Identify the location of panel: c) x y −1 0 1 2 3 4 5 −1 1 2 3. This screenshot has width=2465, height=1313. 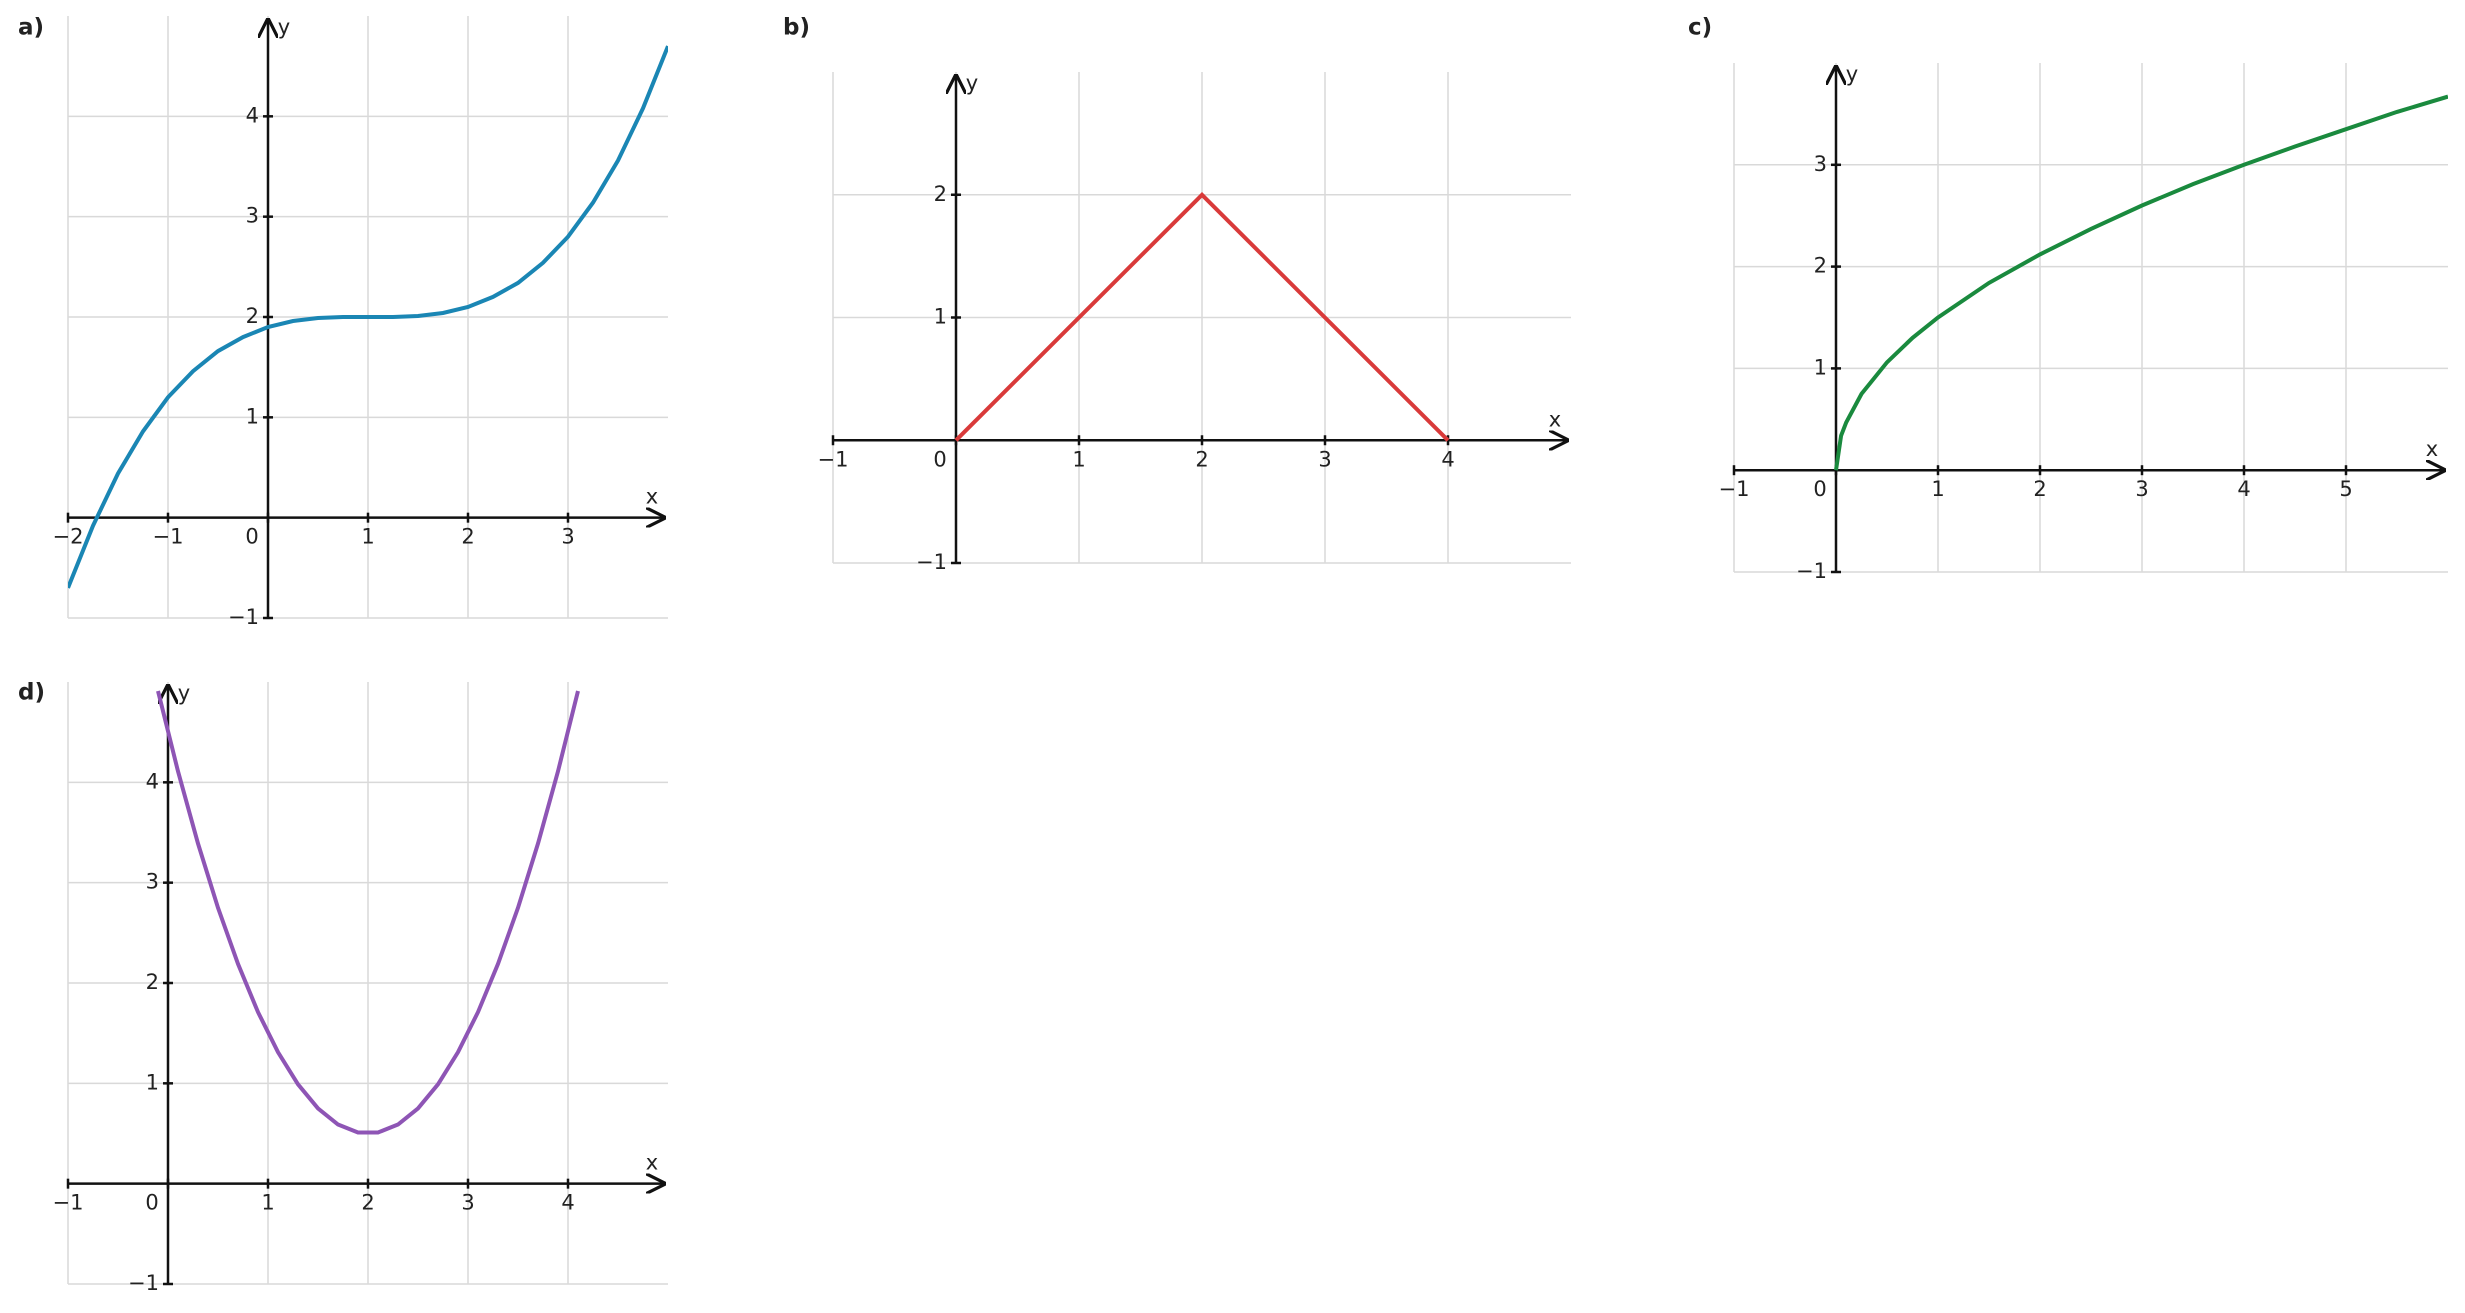
(2068, 299).